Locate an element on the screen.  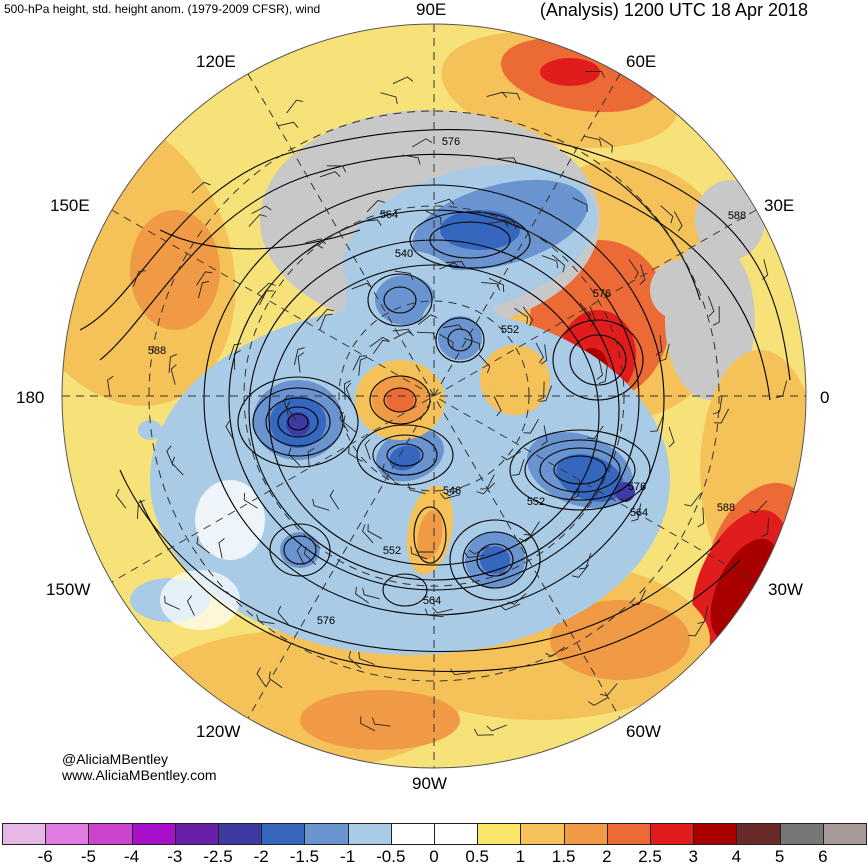
contour-label: 576 is located at coordinates (451, 142).